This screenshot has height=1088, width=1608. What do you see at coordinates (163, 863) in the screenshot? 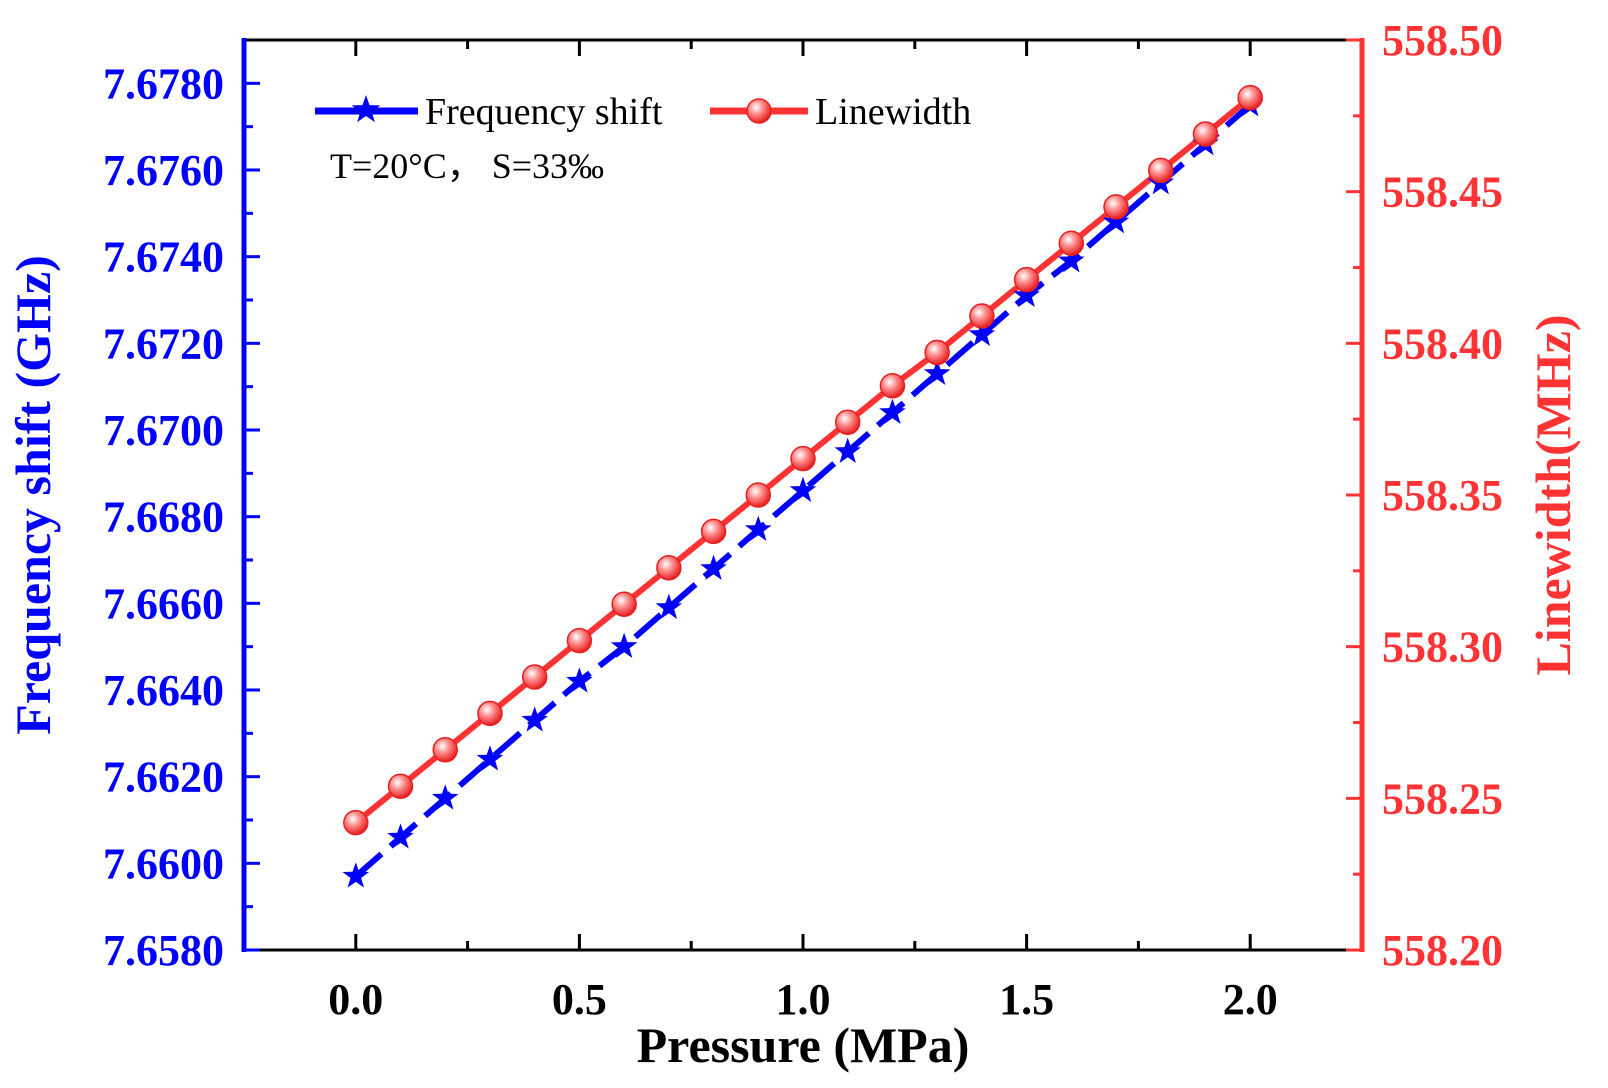
I see `y-left-tick-label: 7.6600` at bounding box center [163, 863].